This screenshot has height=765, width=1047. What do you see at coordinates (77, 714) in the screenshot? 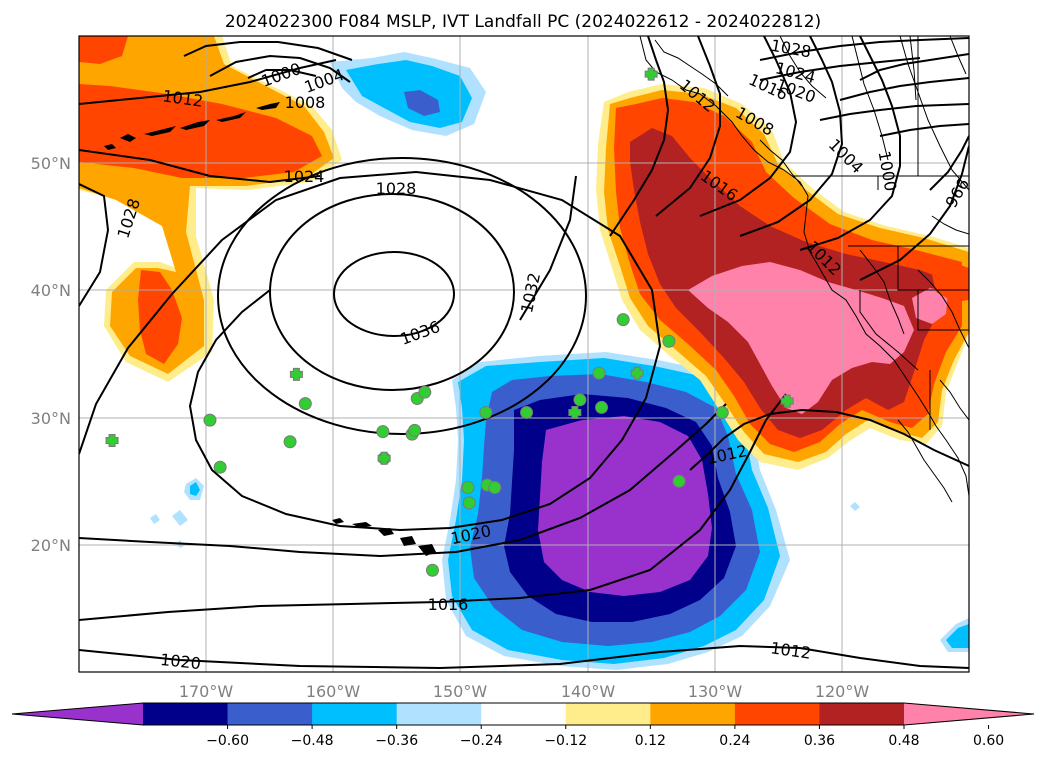
I see `colorbar-extend-low` at bounding box center [77, 714].